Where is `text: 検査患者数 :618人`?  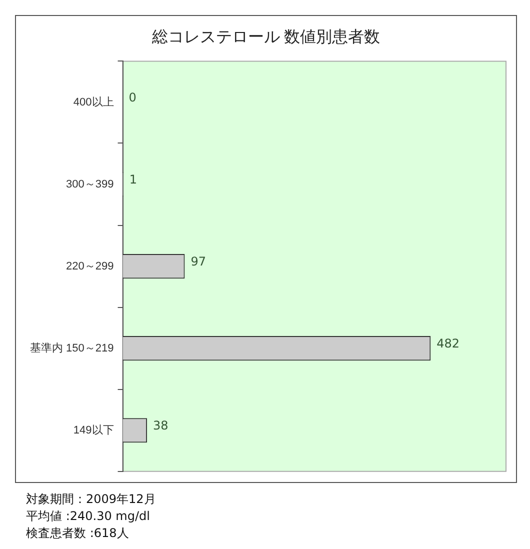 text: 検査患者数 :618人 is located at coordinates (78, 533).